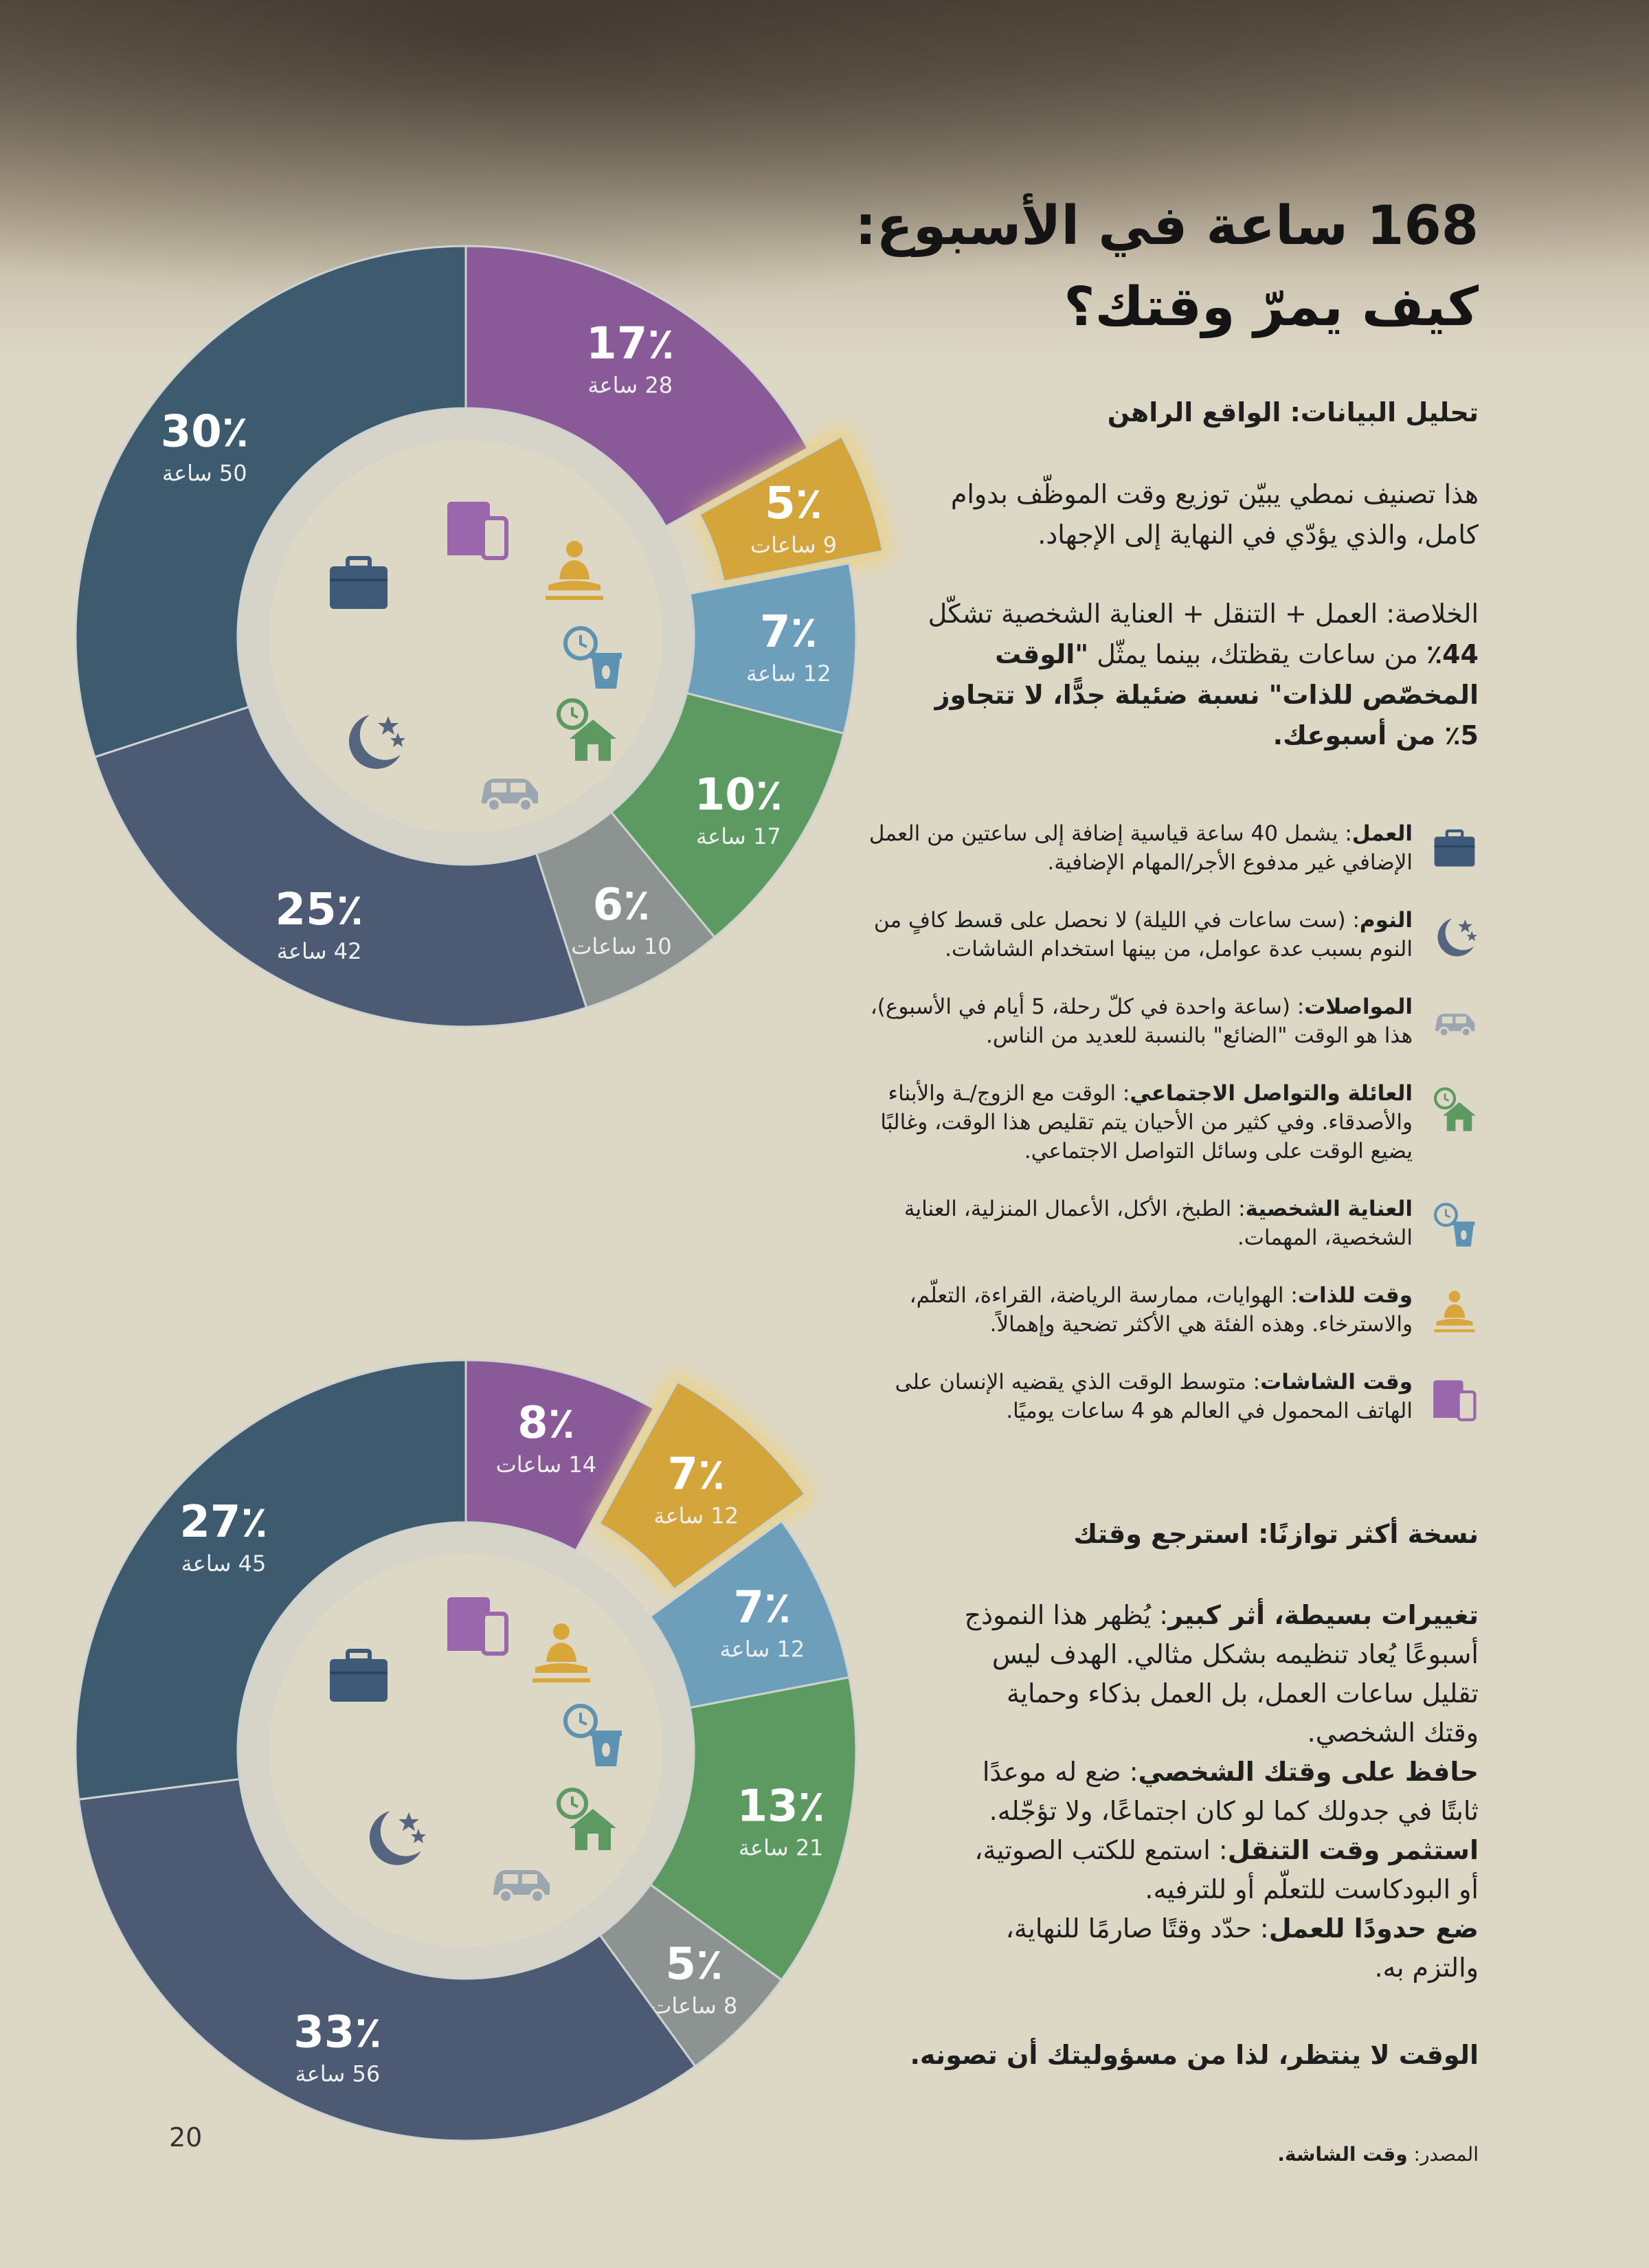 This screenshot has height=2268, width=1649. Describe the element at coordinates (319, 910) in the screenshot. I see `slice-percent-label: 25٪` at that location.